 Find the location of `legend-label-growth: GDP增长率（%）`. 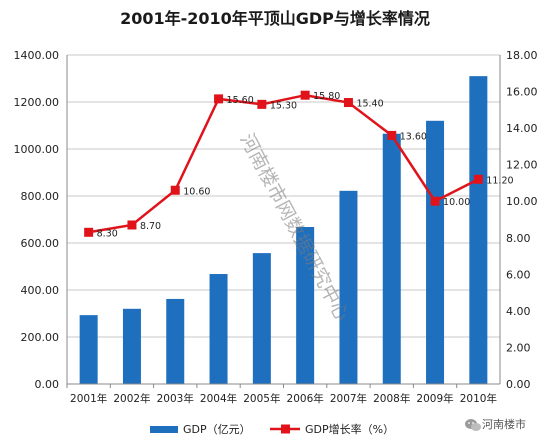

legend-label-growth: GDP增长率（%） is located at coordinates (349, 429).